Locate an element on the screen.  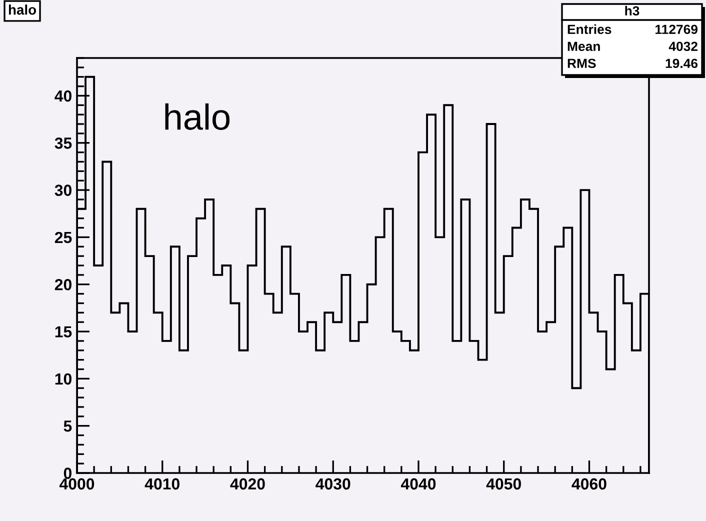
x-tick-label: 4020 is located at coordinates (247, 484).